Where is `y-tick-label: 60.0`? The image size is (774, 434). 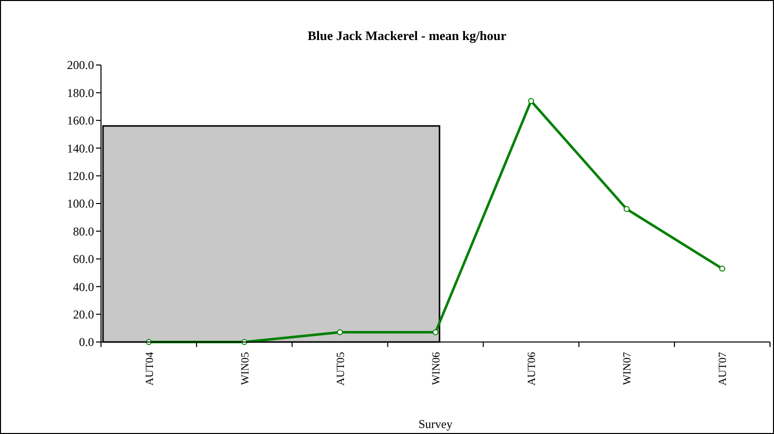
y-tick-label: 60.0 is located at coordinates (83, 259).